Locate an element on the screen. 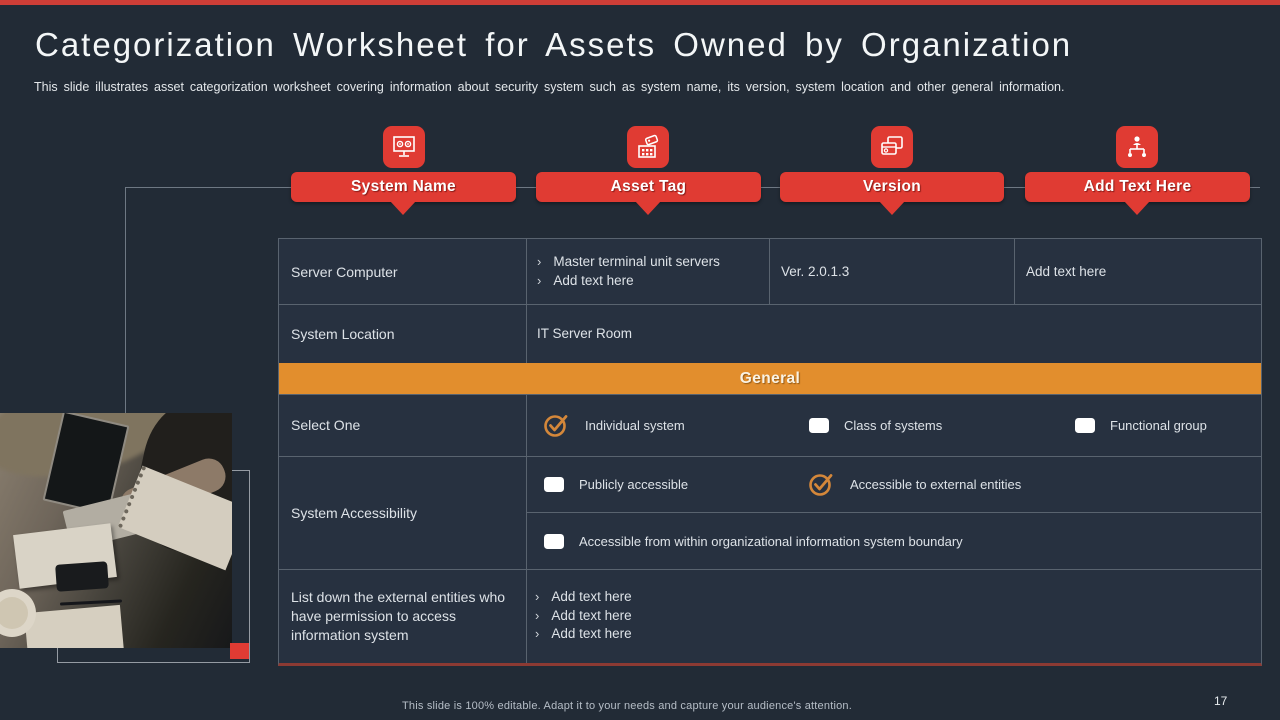 This screenshot has height=720, width=1280. connector-line-vertical is located at coordinates (125, 300).